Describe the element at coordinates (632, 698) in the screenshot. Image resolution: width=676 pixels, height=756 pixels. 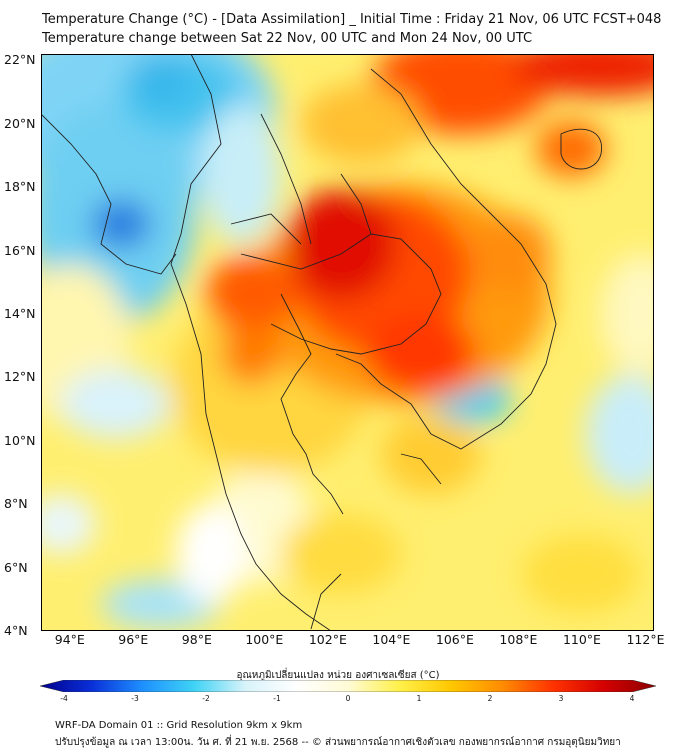
I see `colorbar-tick-label: 4` at that location.